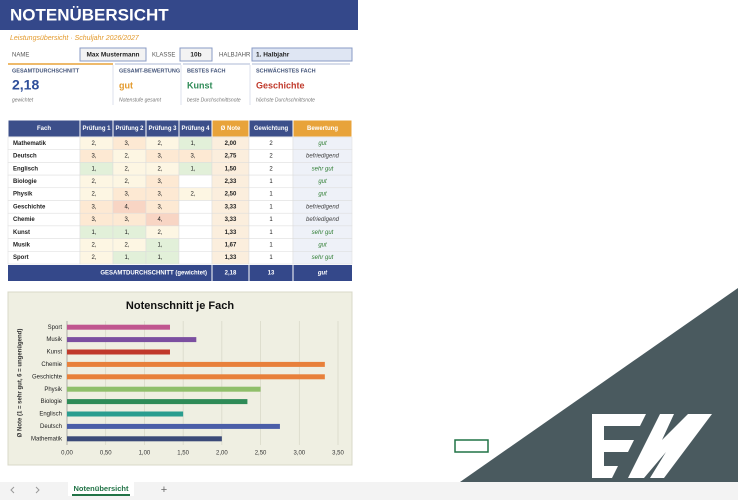  Describe the element at coordinates (164, 490) in the screenshot. I see `add-sheet: +` at that location.